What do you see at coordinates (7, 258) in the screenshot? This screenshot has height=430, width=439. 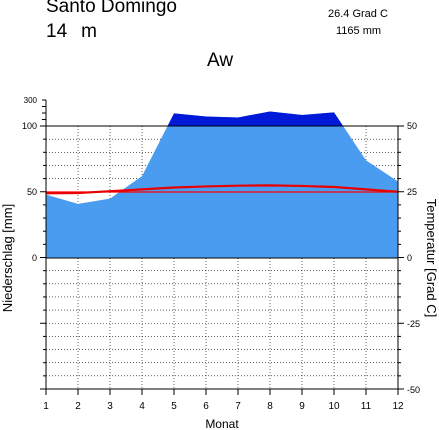 I see `left-axis-label: Niederschlag [mm]` at bounding box center [7, 258].